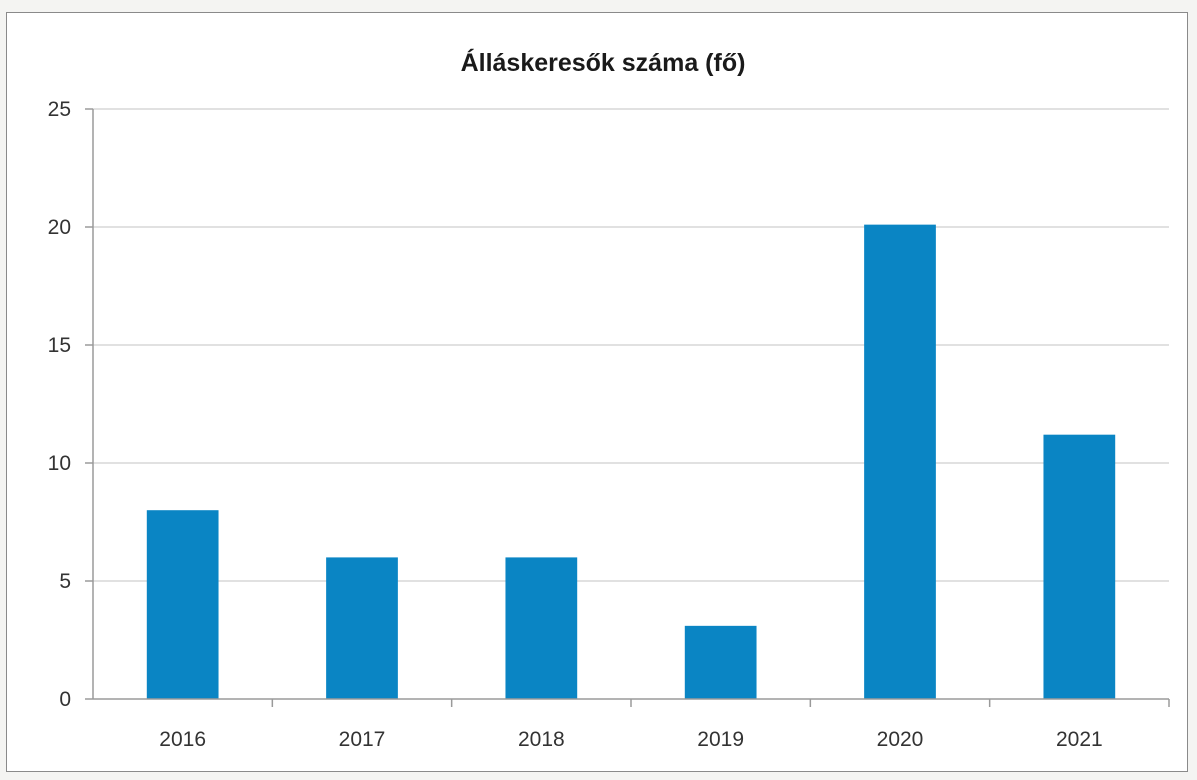  What do you see at coordinates (182, 739) in the screenshot?
I see `x-tick-label: 2016` at bounding box center [182, 739].